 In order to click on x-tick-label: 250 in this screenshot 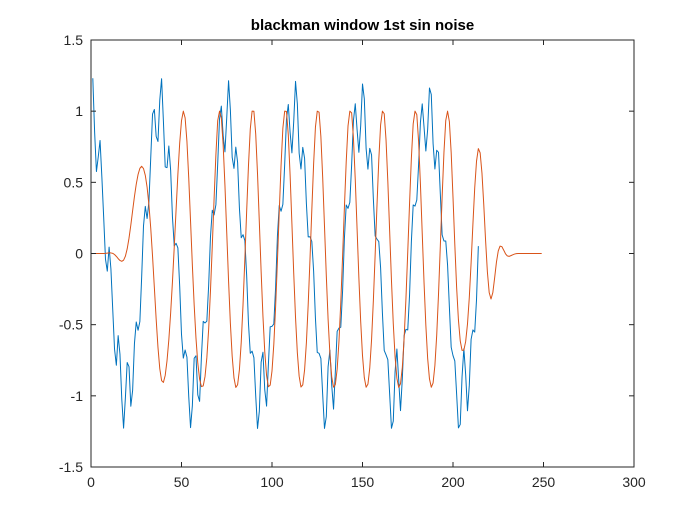, I will do `click(544, 482)`.